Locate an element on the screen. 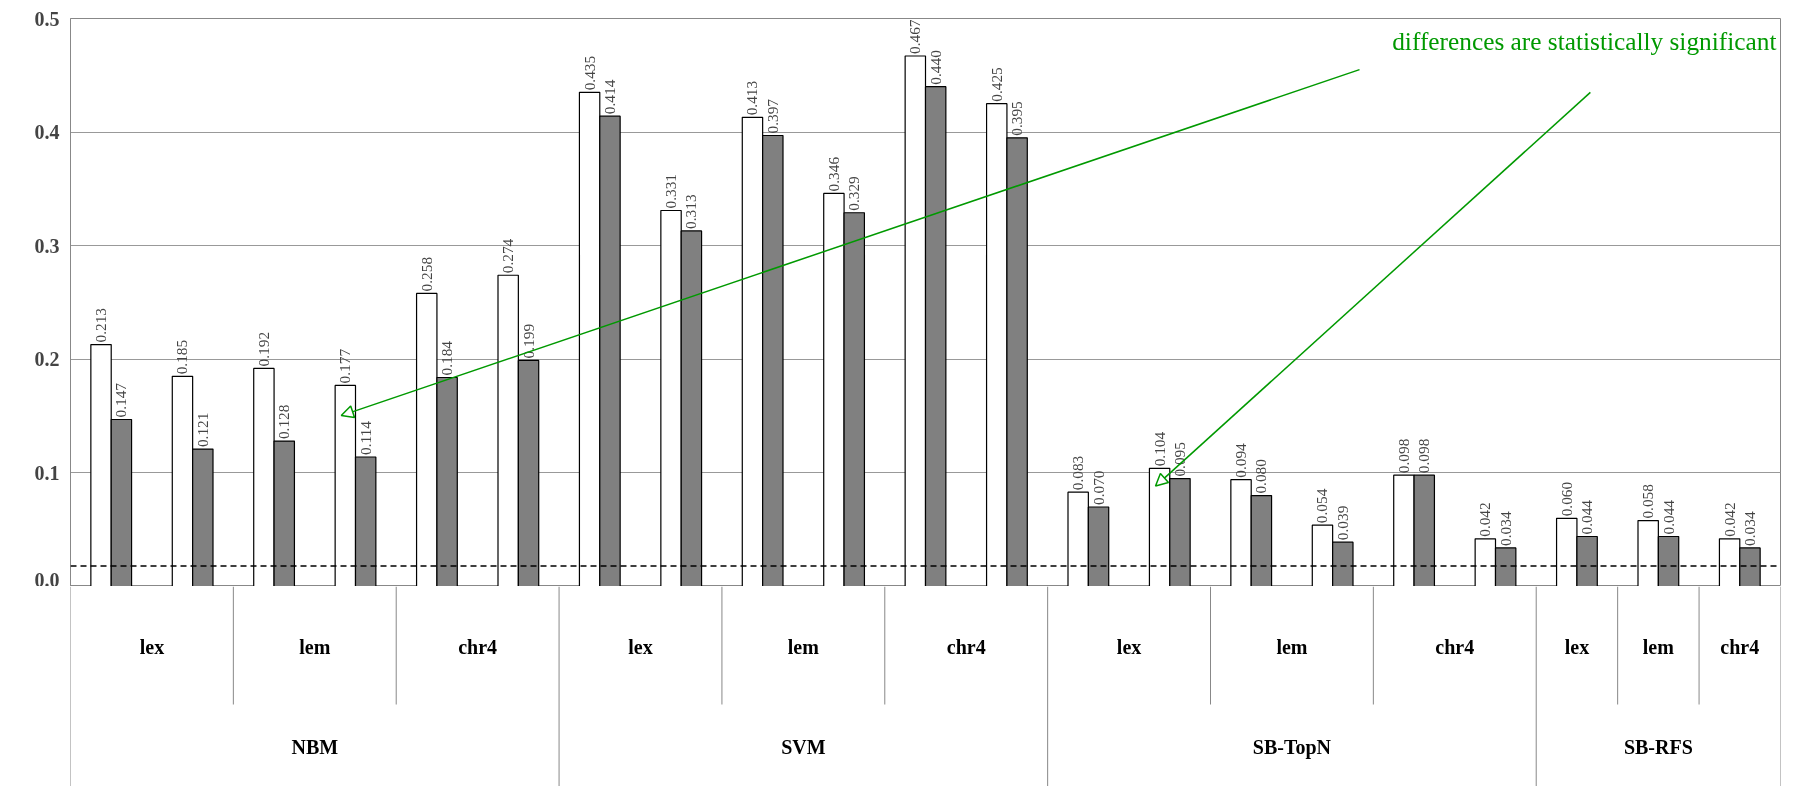  data-label: 0.054 is located at coordinates (1322, 506).